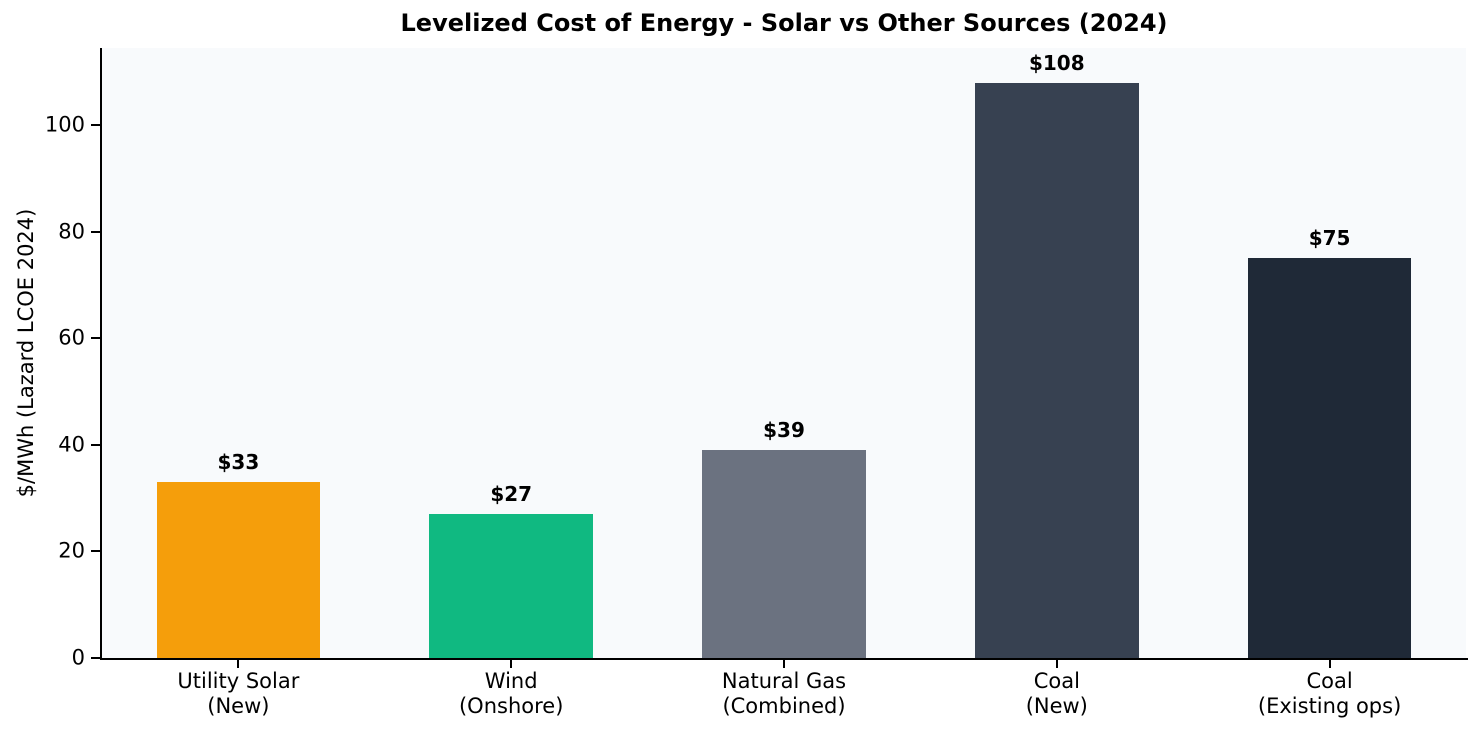 This screenshot has width=1482, height=732. Describe the element at coordinates (101, 354) in the screenshot. I see `y-axis-spine` at that location.